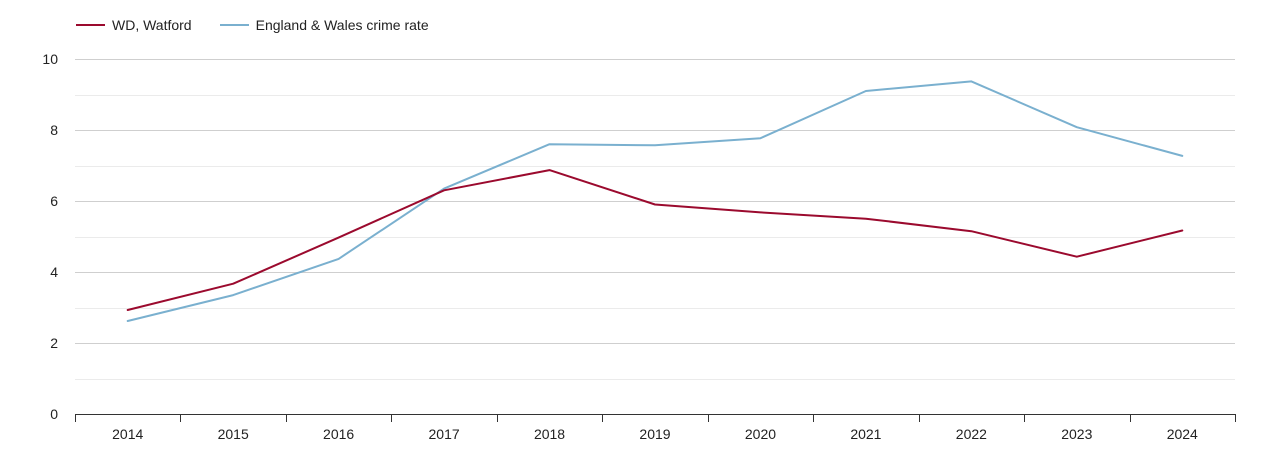 The width and height of the screenshot is (1270, 450). I want to click on y-tick-label: 2, so click(54, 343).